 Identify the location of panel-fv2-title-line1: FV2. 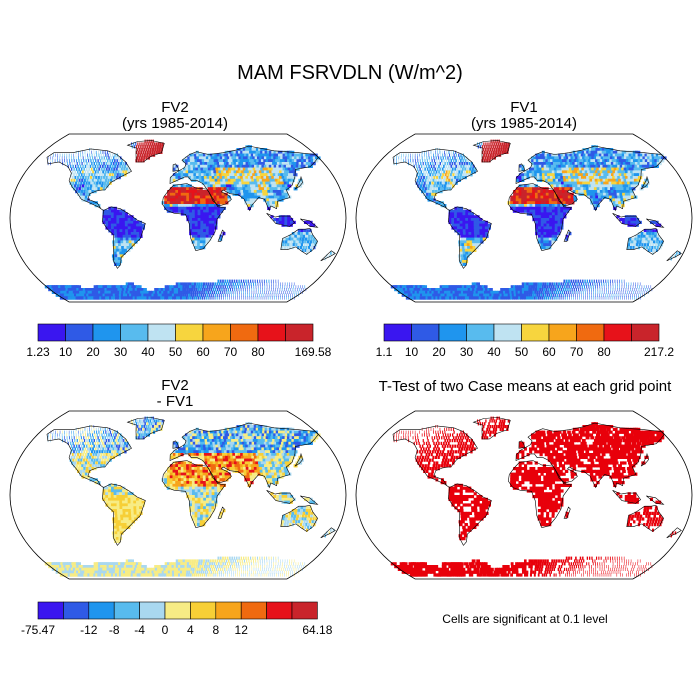
(175, 107).